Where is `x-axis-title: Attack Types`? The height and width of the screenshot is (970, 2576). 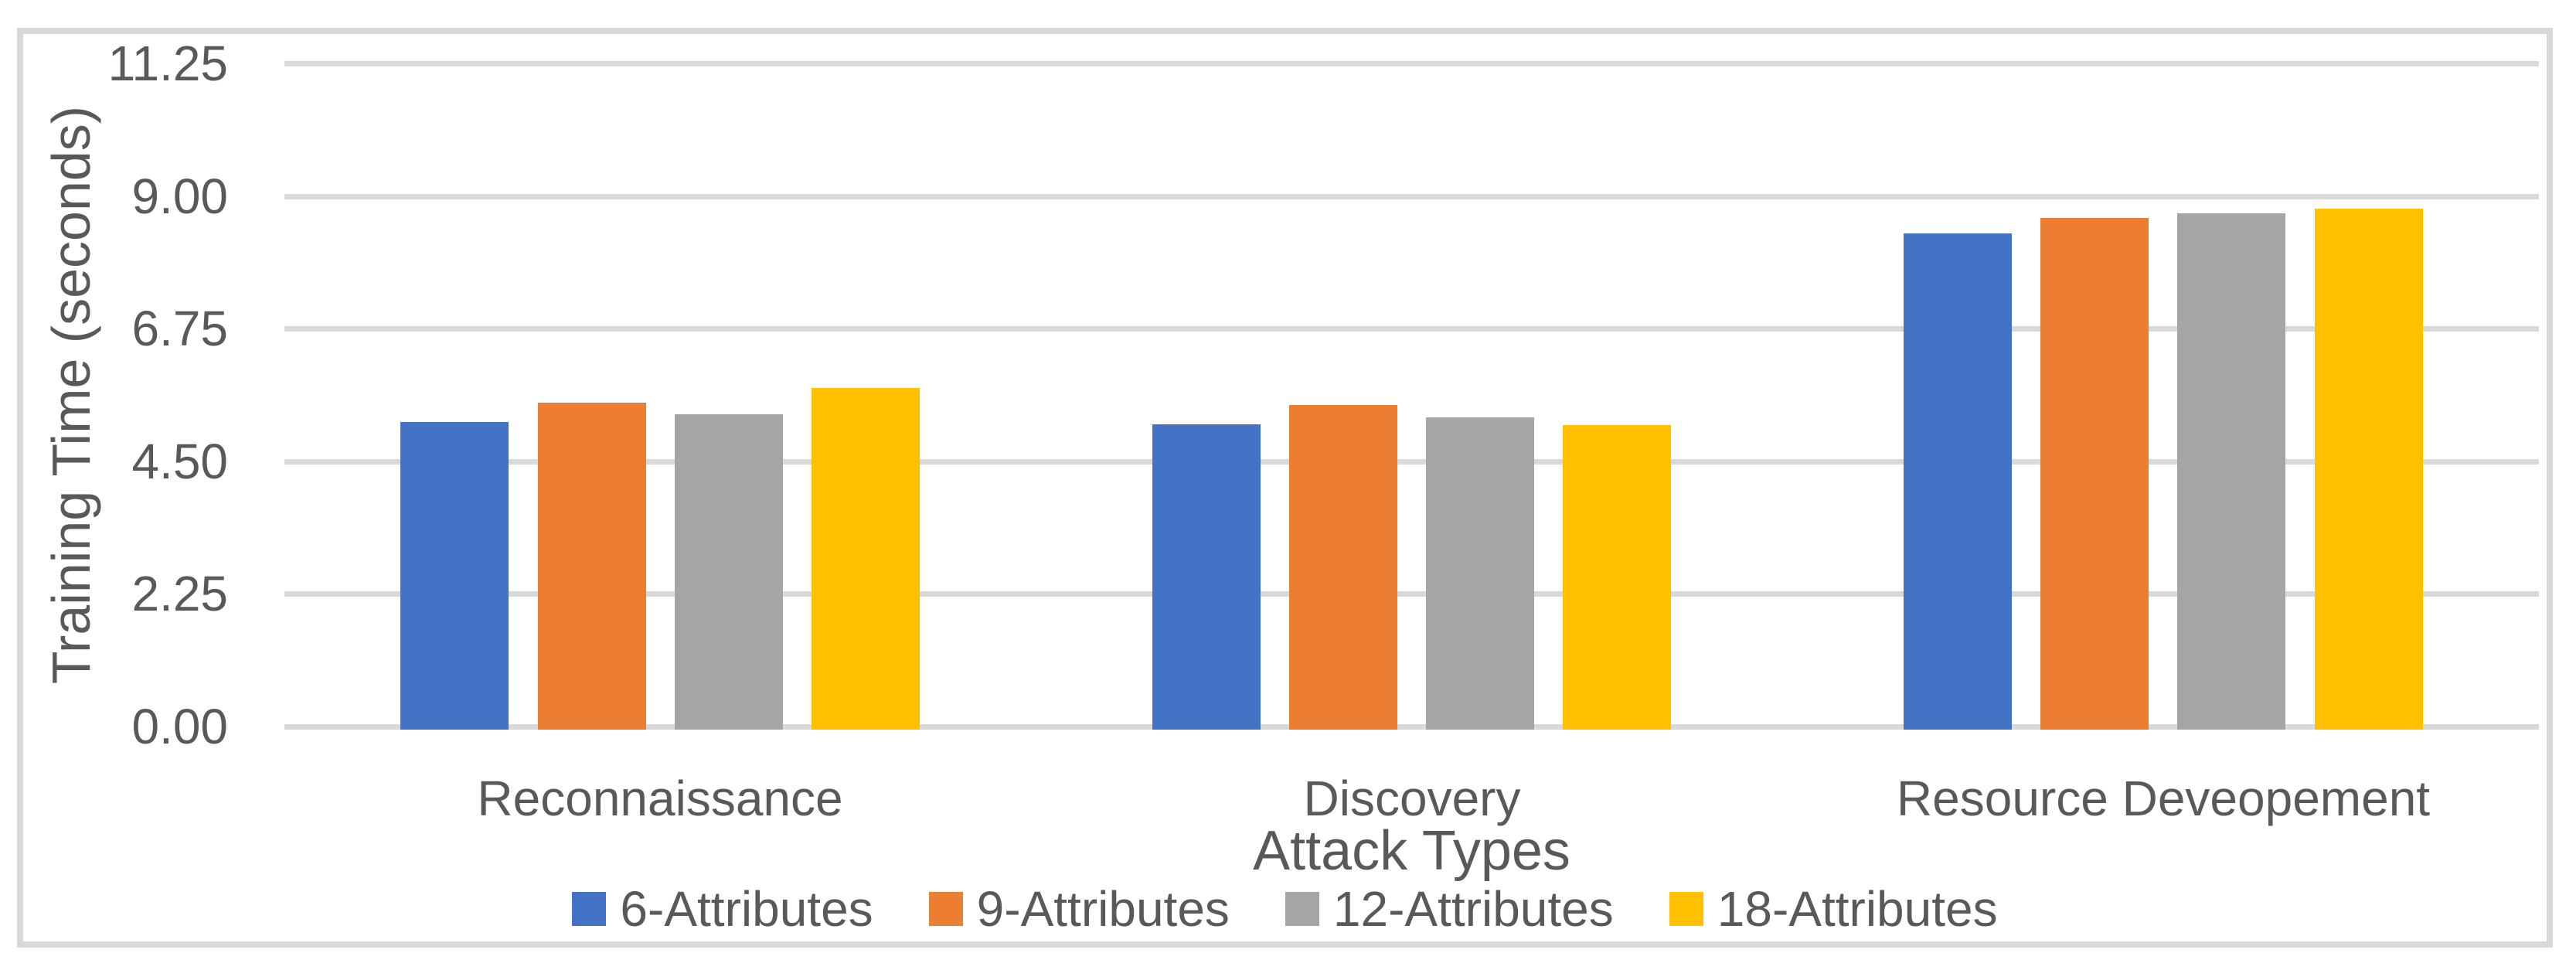 x-axis-title: Attack Types is located at coordinates (1411, 851).